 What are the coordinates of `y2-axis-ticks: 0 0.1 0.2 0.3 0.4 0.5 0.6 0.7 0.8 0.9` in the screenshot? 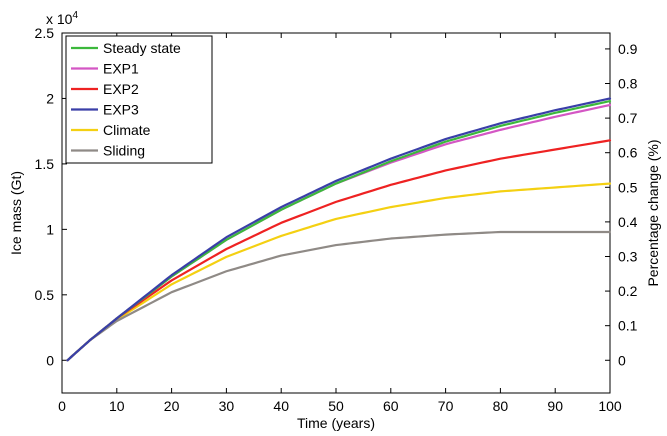 It's located at (621, 204).